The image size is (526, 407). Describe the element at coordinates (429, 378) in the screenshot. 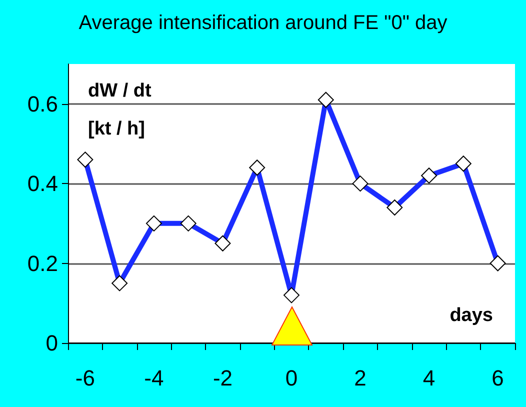

I see `x-tick-label: 4` at that location.